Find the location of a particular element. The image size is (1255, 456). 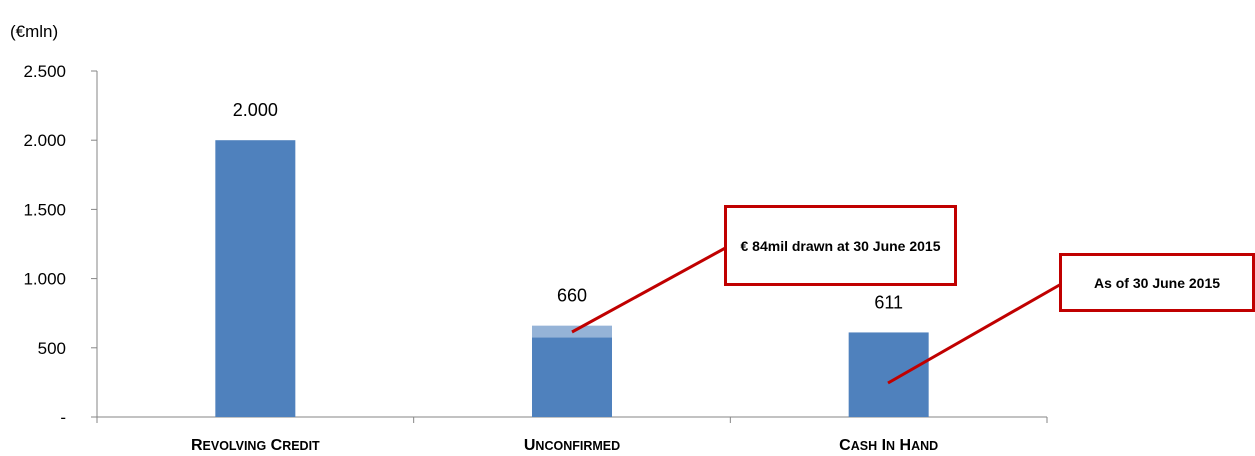

leader-line-drawn-amount is located at coordinates (650, 289).